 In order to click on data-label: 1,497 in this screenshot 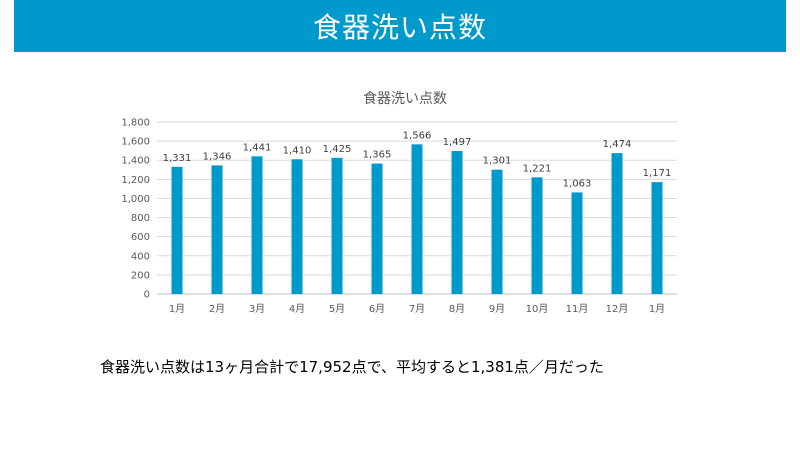, I will do `click(457, 142)`.